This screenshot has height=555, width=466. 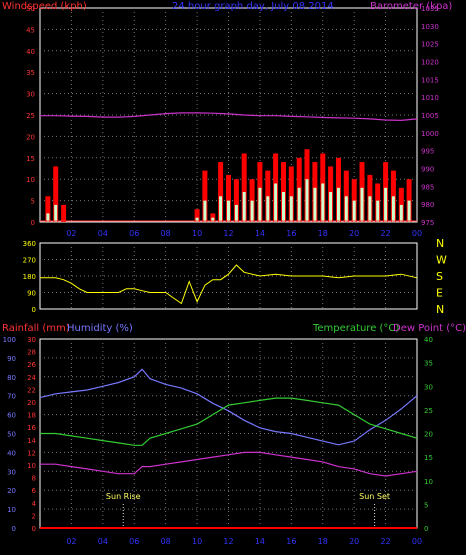 I want to click on rain-tick-label: 14, so click(x=31, y=441).